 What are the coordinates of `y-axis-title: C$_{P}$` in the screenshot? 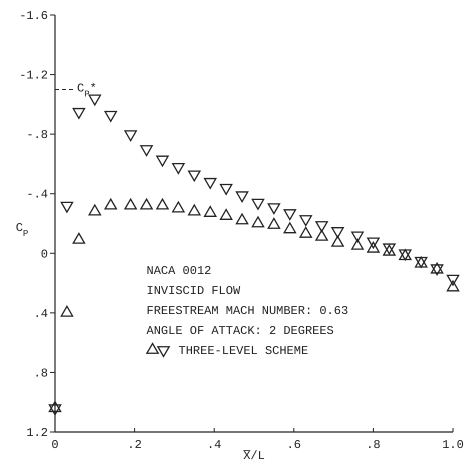 It's located at (22, 229).